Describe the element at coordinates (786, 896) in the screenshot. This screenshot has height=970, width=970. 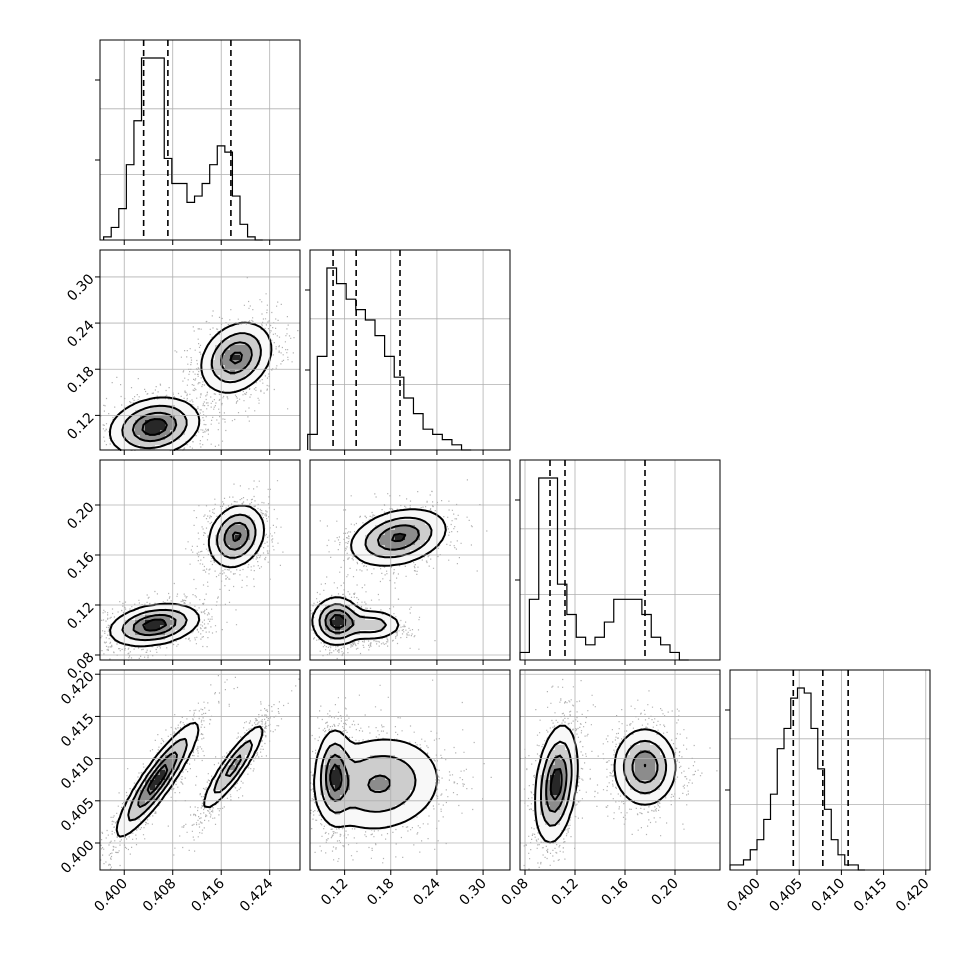
I see `x-tick-label: 0.405` at that location.